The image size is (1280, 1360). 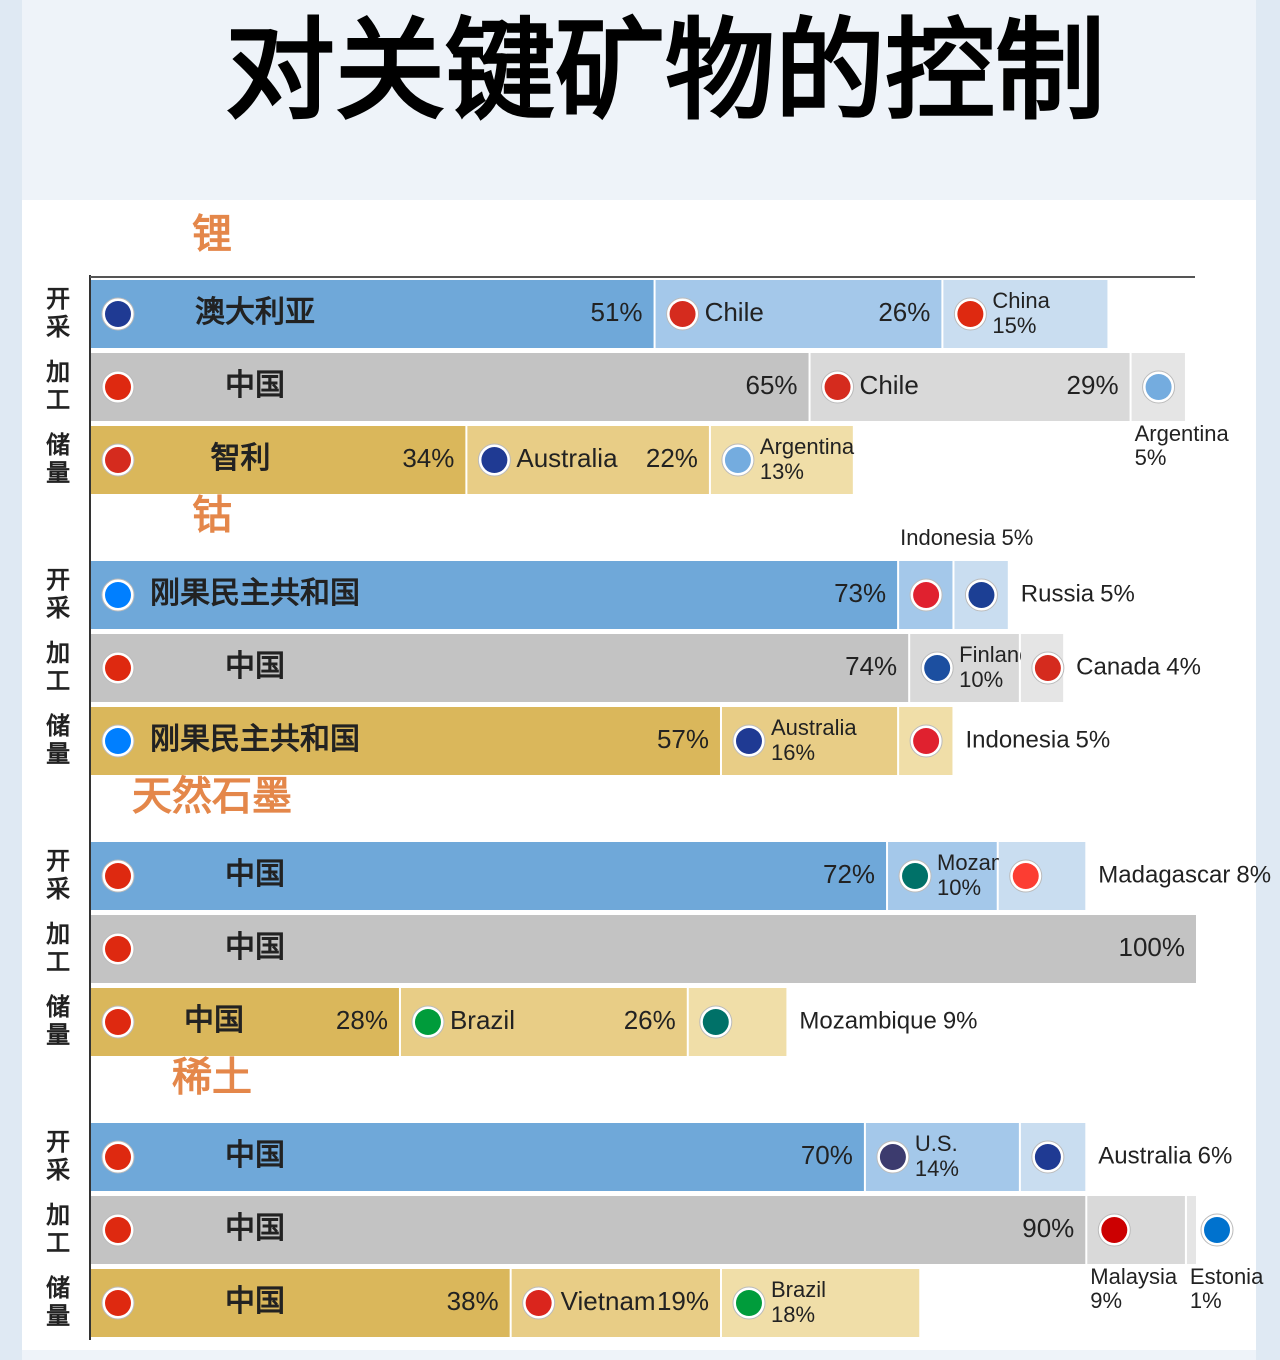 What do you see at coordinates (1253, 874) in the screenshot?
I see `value-label: 8%` at bounding box center [1253, 874].